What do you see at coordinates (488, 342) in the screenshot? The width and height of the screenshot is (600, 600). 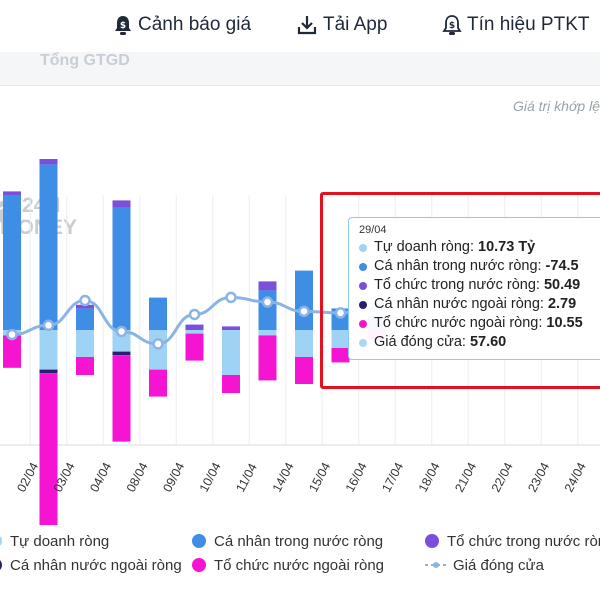 I see `tooltip-value: 57.60` at bounding box center [488, 342].